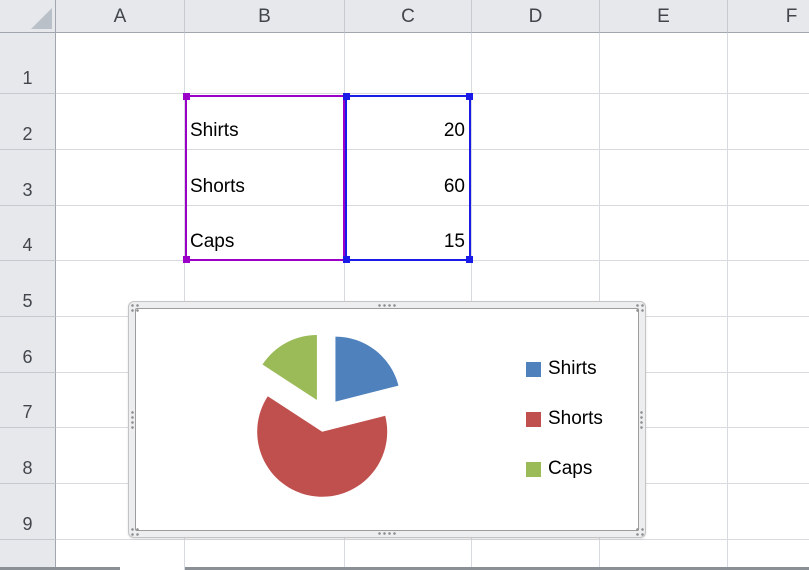 This screenshot has width=809, height=570. Describe the element at coordinates (408, 16) in the screenshot. I see `column-header-C: C` at that location.